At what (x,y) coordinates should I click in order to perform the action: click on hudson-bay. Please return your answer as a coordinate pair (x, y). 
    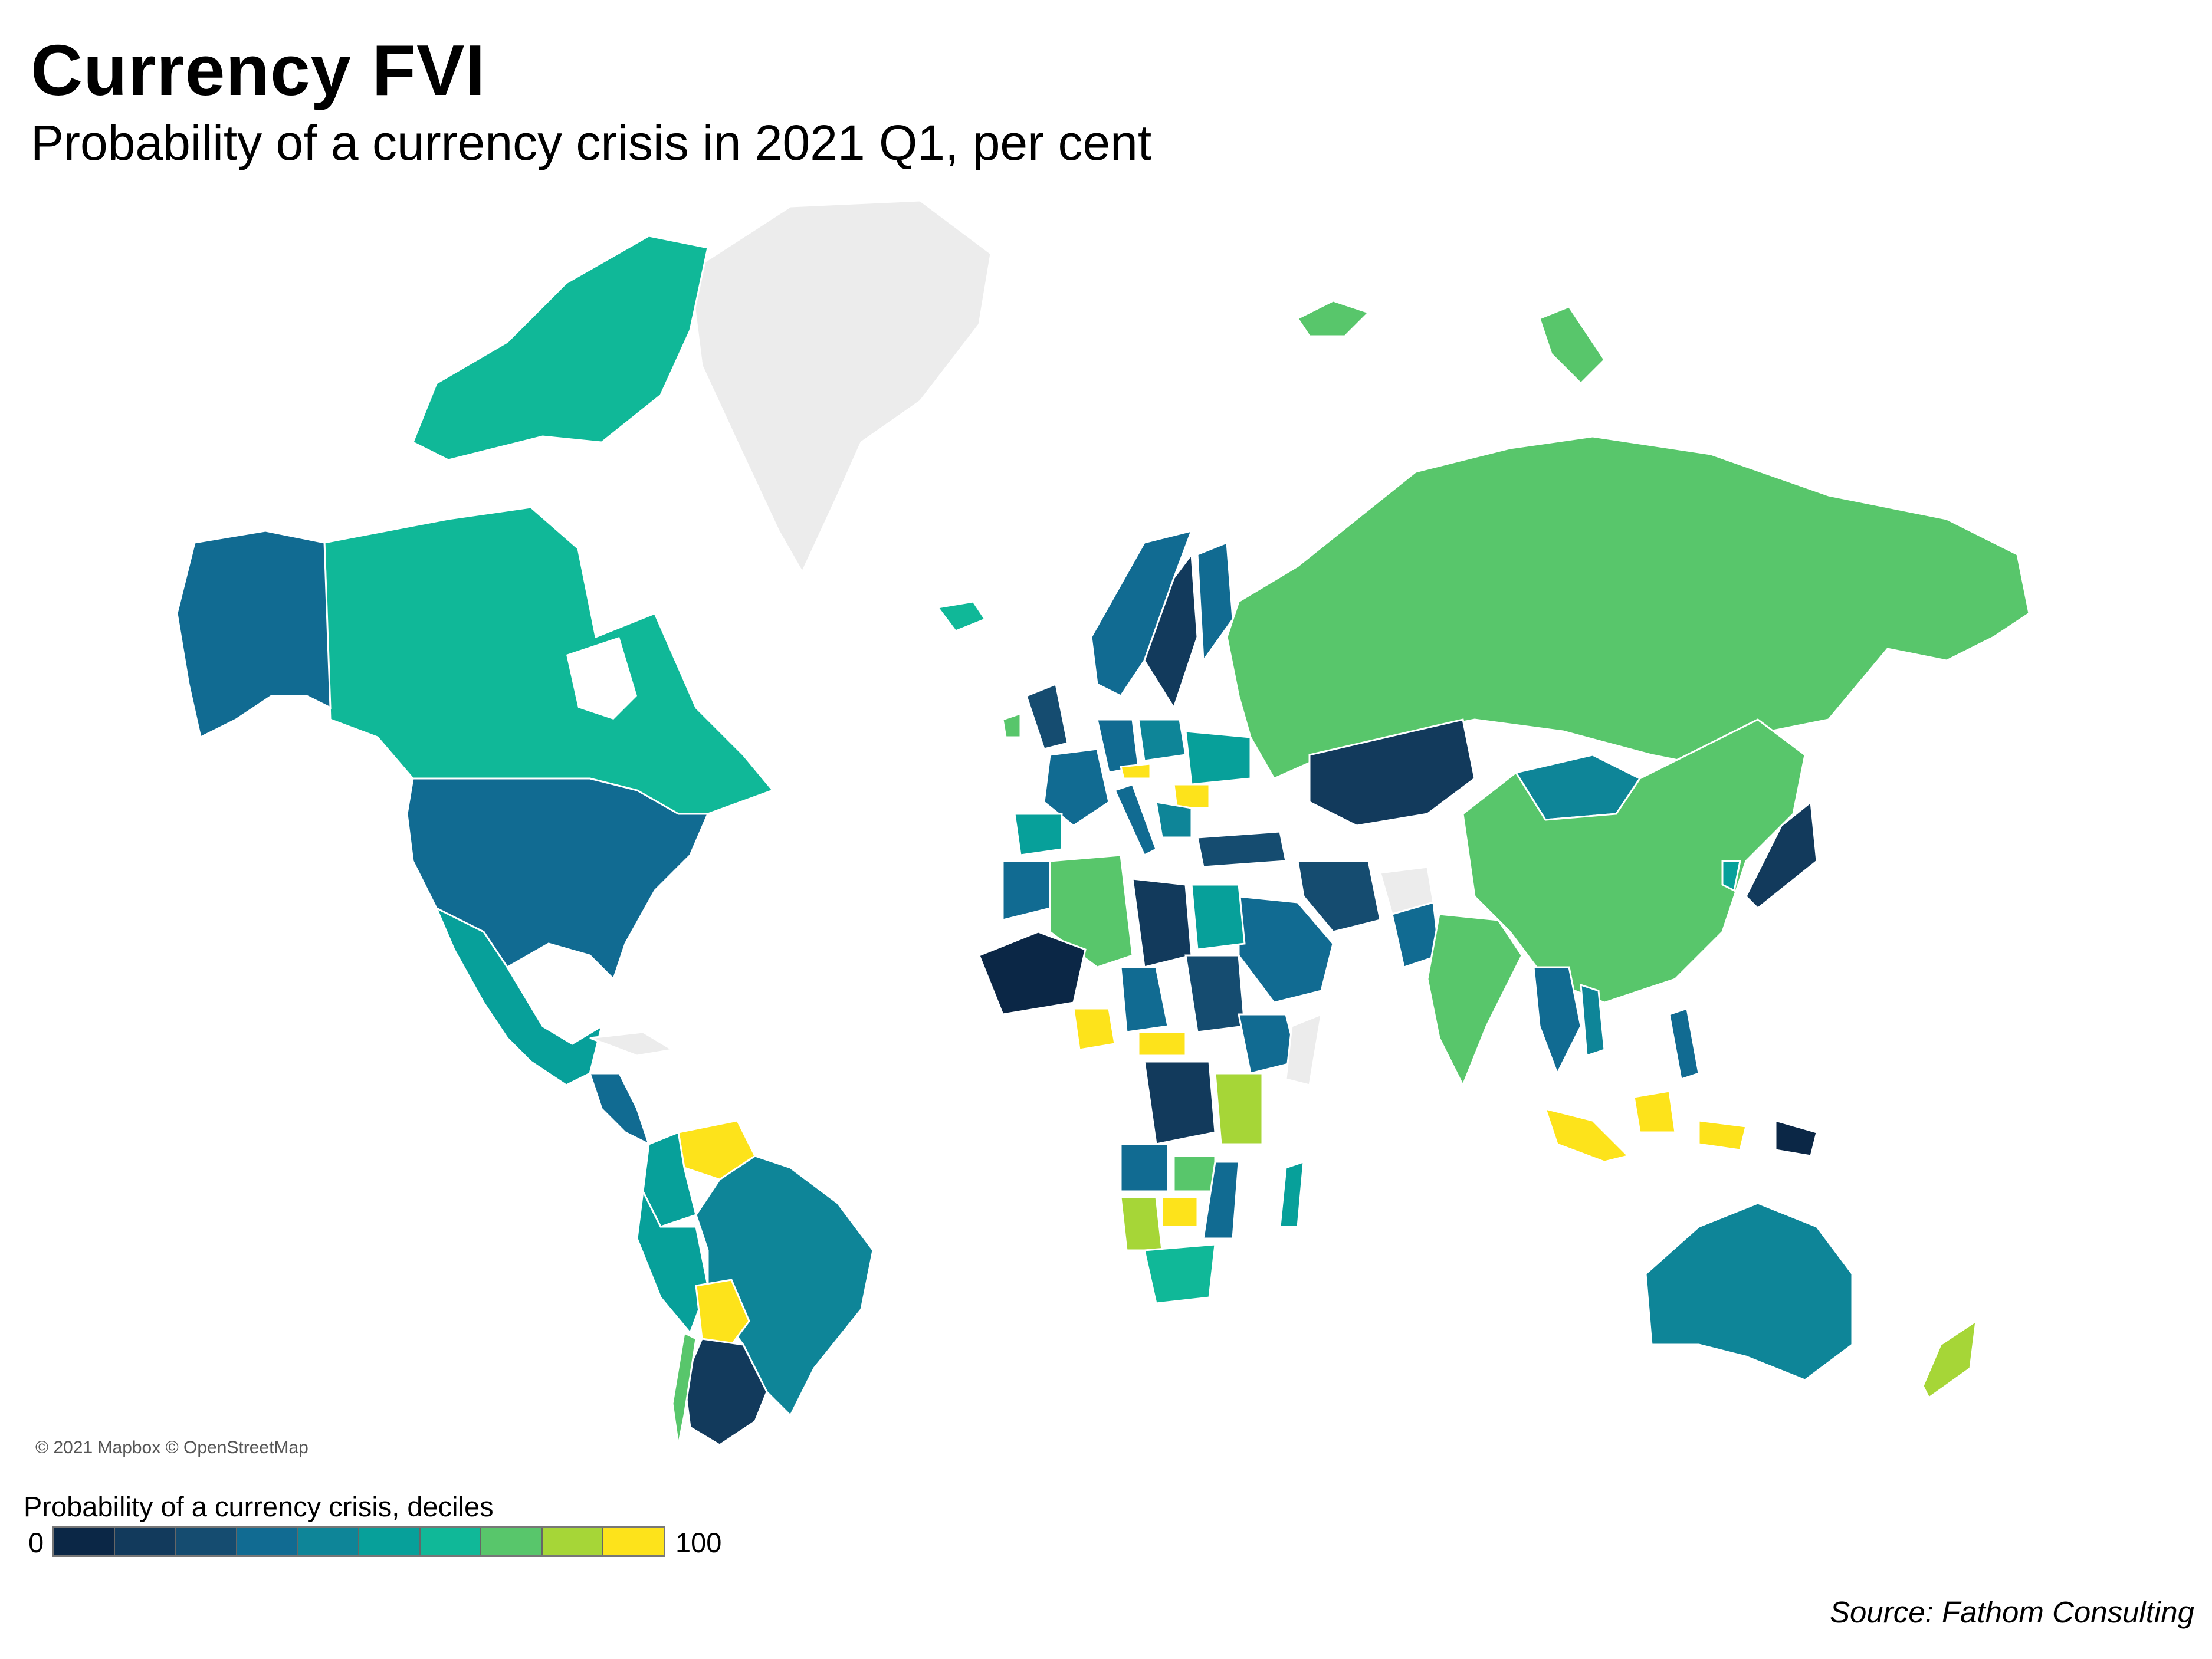
    Looking at the image, I should click on (601, 679).